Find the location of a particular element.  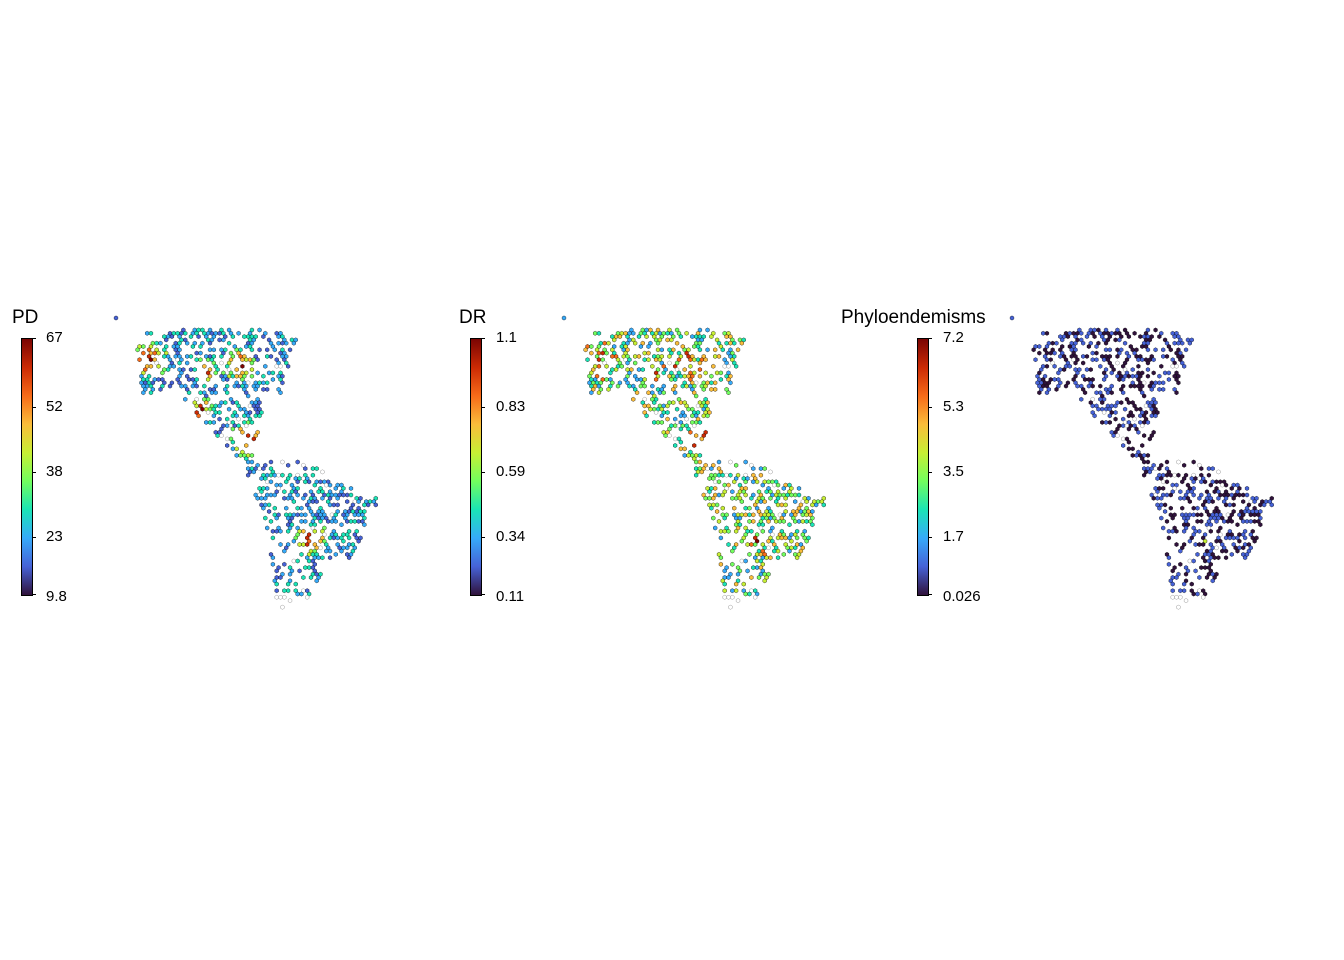

dr-tick-label: 0.59 is located at coordinates (511, 471).